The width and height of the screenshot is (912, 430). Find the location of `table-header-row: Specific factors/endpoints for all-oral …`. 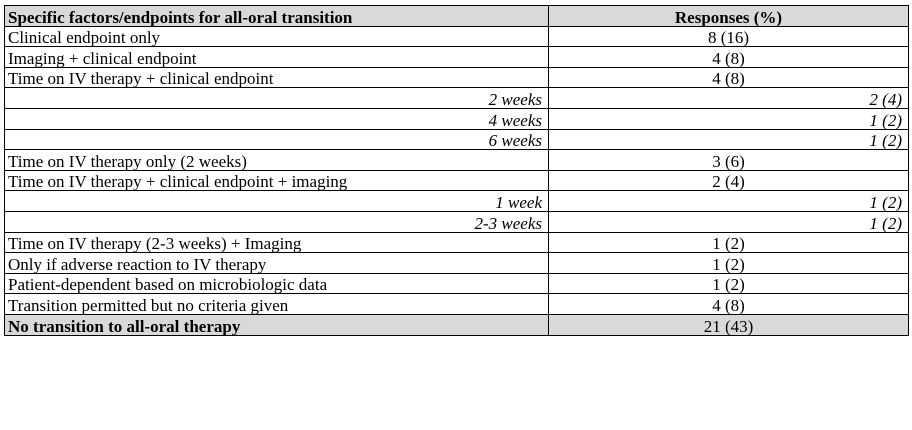

table-header-row: Specific factors/endpoints for all-oral … is located at coordinates (456, 16).